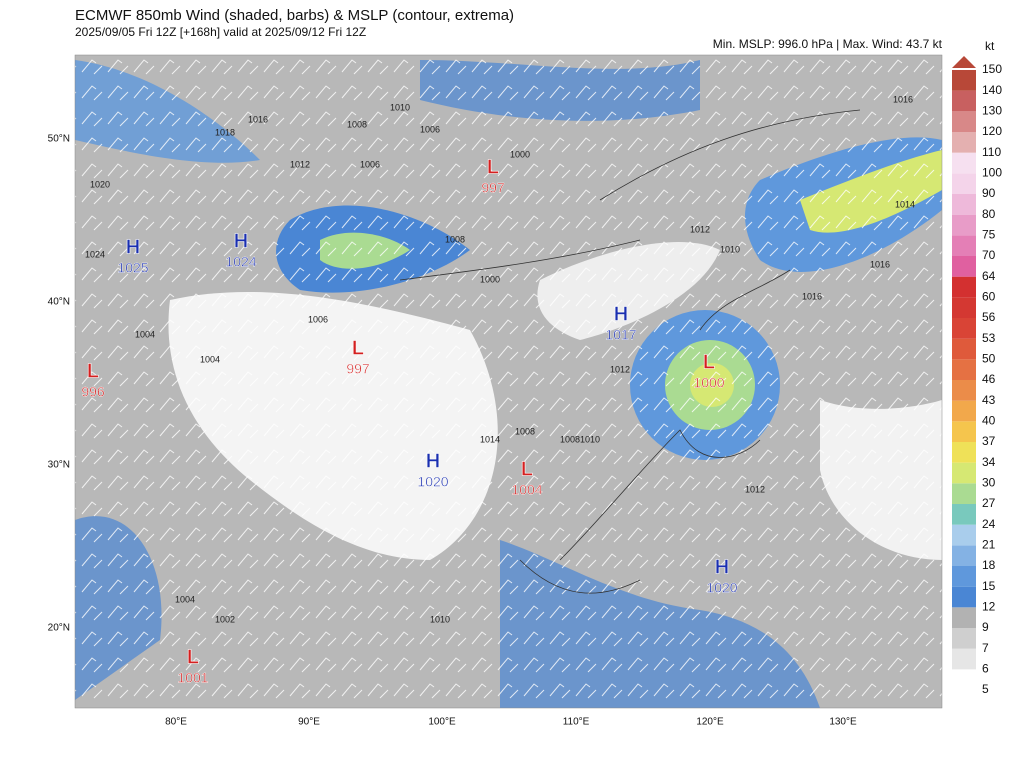 The width and height of the screenshot is (1024, 758). What do you see at coordinates (989, 338) in the screenshot?
I see `colorbar-label: 53` at bounding box center [989, 338].